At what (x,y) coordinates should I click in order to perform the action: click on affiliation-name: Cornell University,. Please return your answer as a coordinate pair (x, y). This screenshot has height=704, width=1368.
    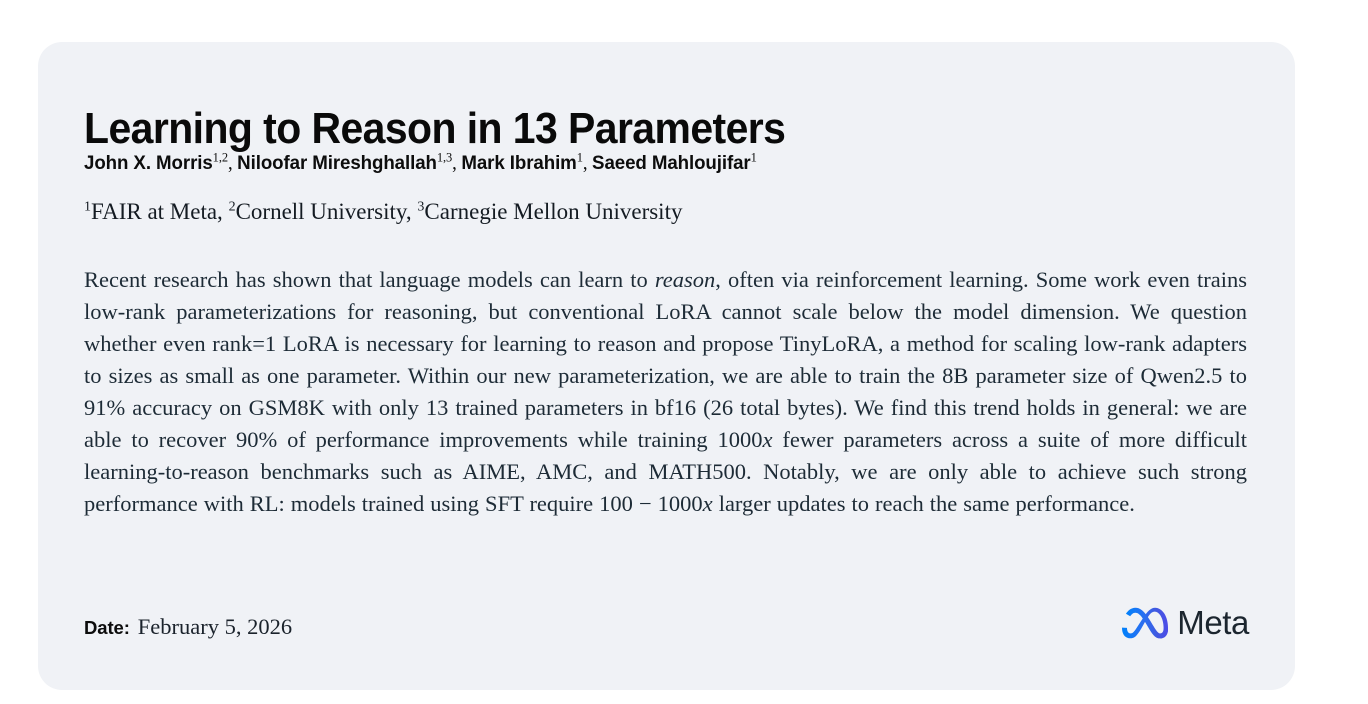
    Looking at the image, I should click on (326, 211).